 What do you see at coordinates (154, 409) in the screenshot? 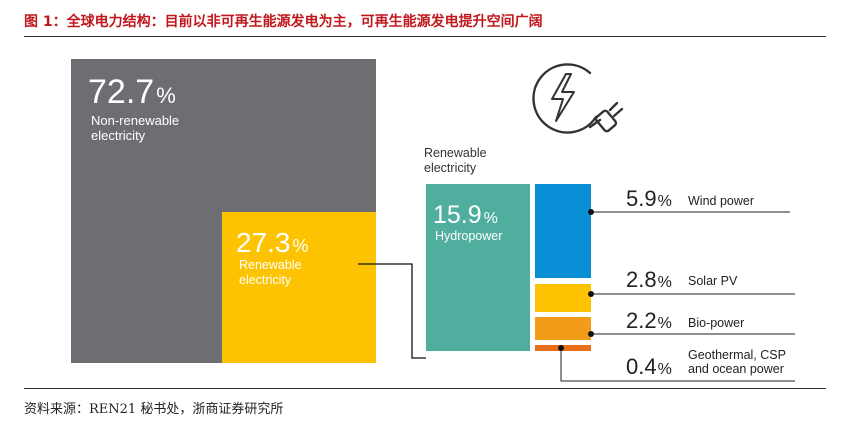
I see `source-note: 资料来源：REN21 秘书处，浙商证券研究所` at bounding box center [154, 409].